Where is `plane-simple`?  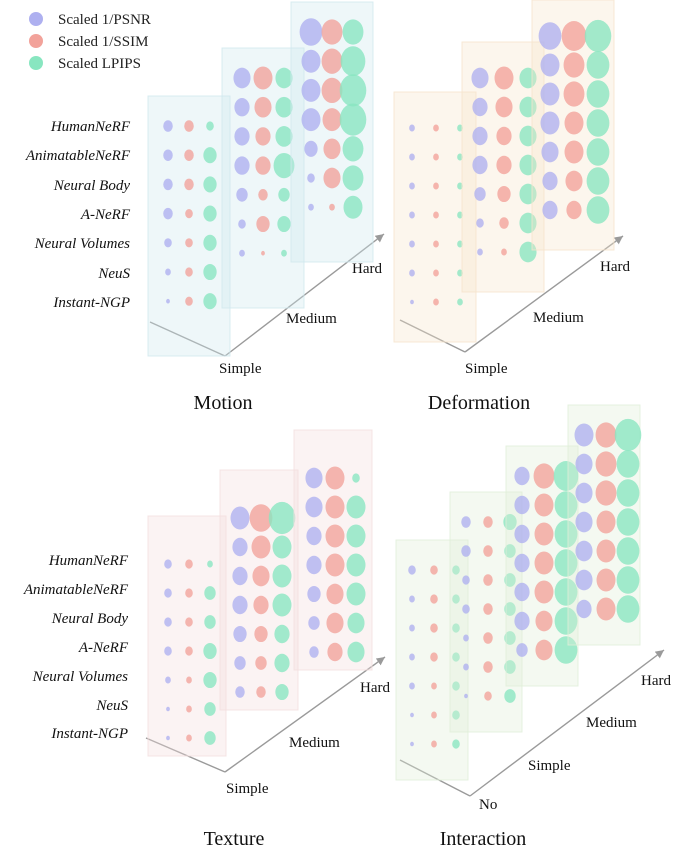 plane-simple is located at coordinates (189, 226).